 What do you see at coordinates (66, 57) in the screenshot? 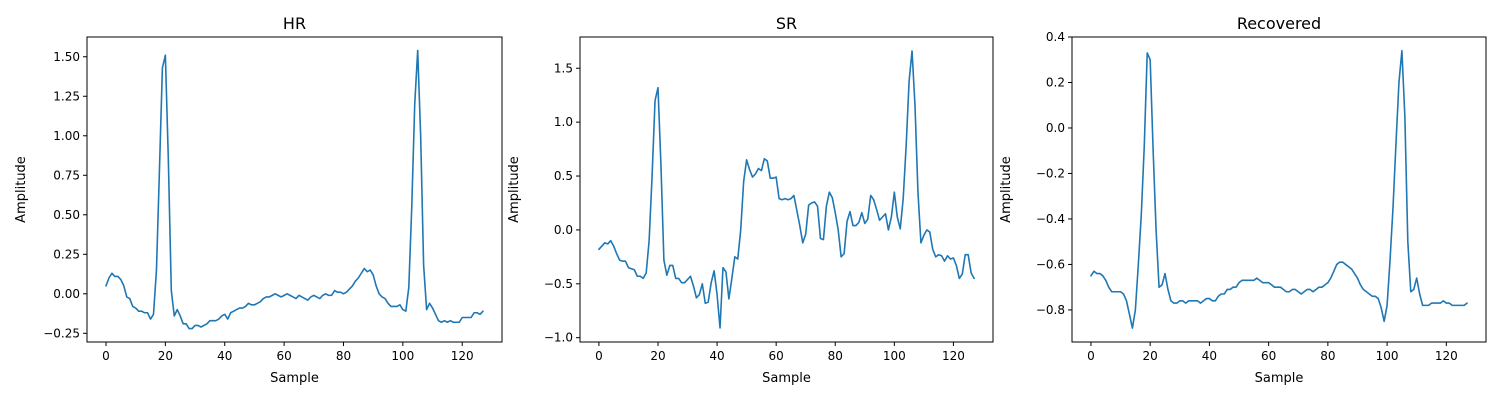
I see `y-tick-label: 1.50` at bounding box center [66, 57].